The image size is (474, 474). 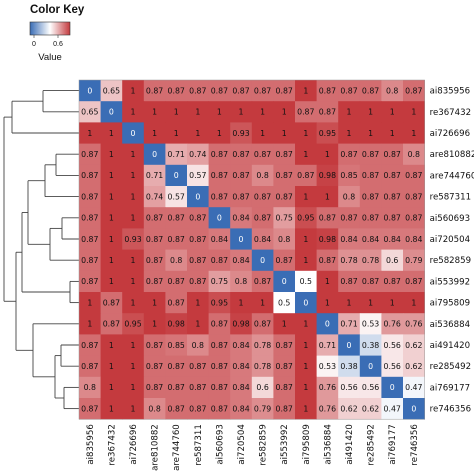 What do you see at coordinates (262, 387) in the screenshot?
I see `cell-value-label: 0.6` at bounding box center [262, 387].